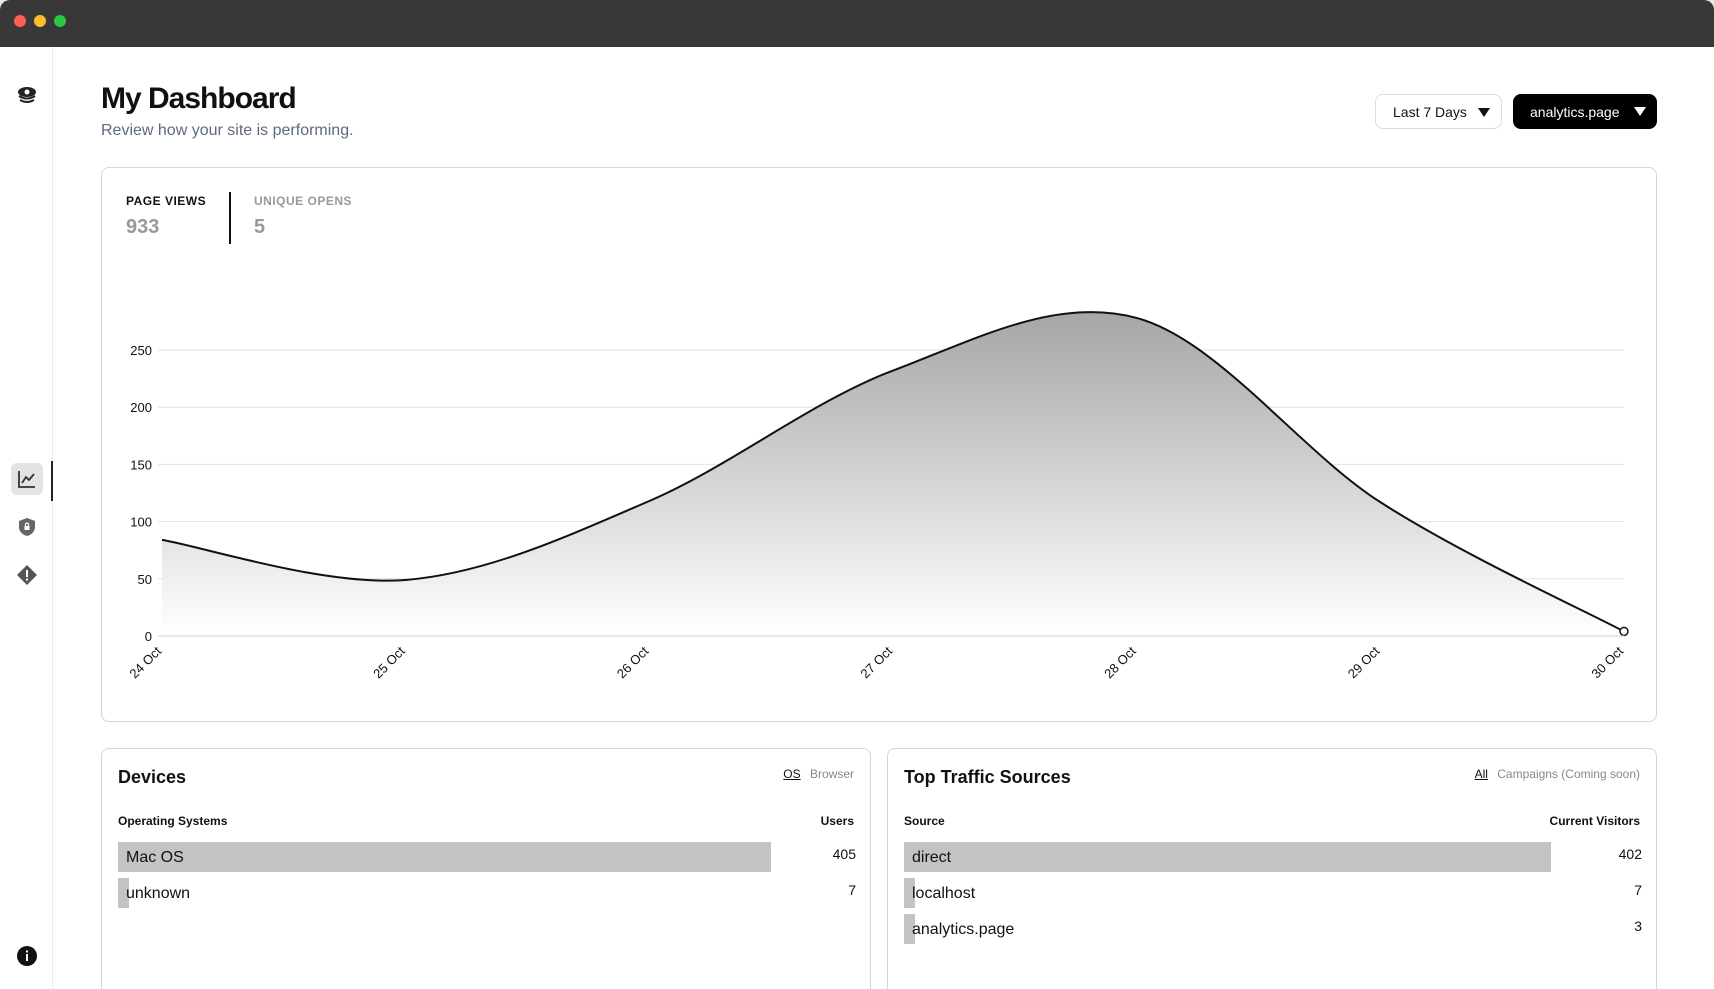  Describe the element at coordinates (1638, 926) in the screenshot. I see `list-item-value: 3` at that location.